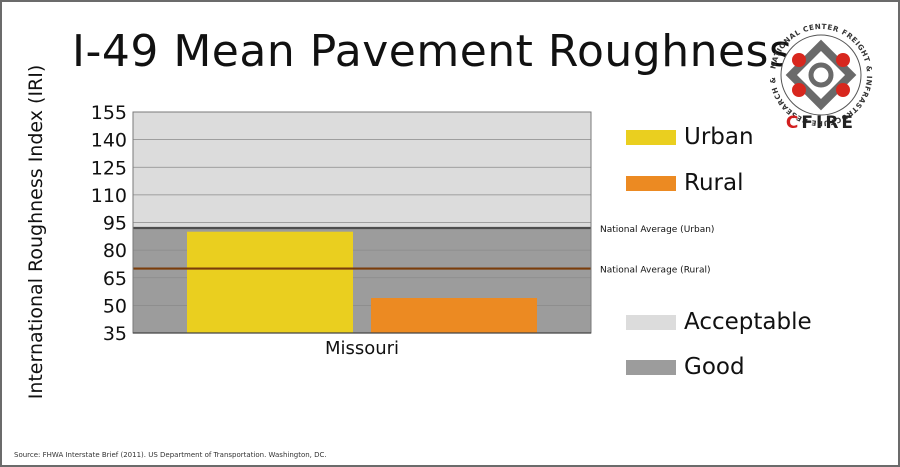 The height and width of the screenshot is (467, 900). Describe the element at coordinates (115, 251) in the screenshot. I see `y-tick-label-80: 80` at that location.